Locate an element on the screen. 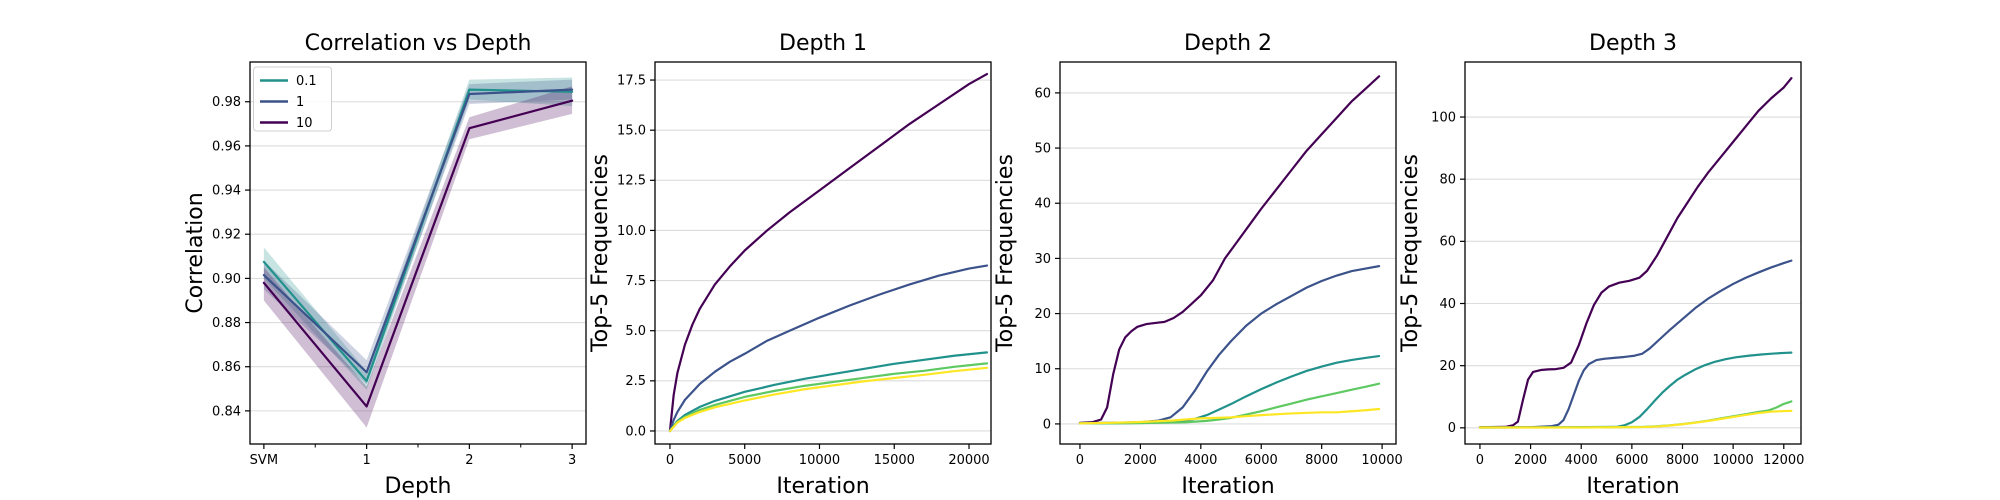 The image size is (2000, 500). chart-title: Depth 3 is located at coordinates (1633, 43).